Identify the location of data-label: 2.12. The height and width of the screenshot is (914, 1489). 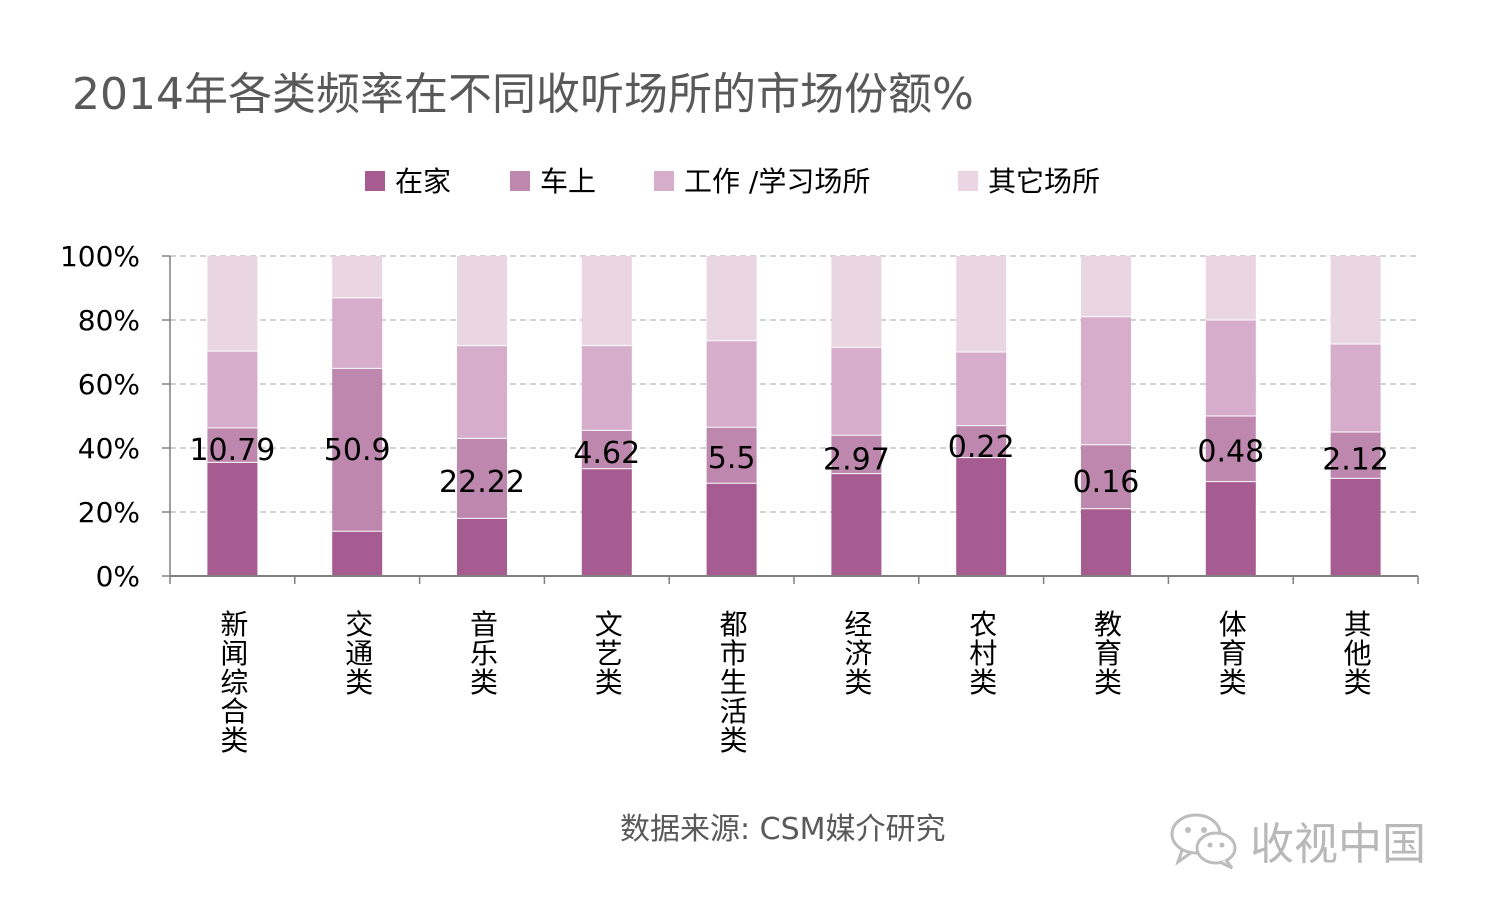
(1355, 460).